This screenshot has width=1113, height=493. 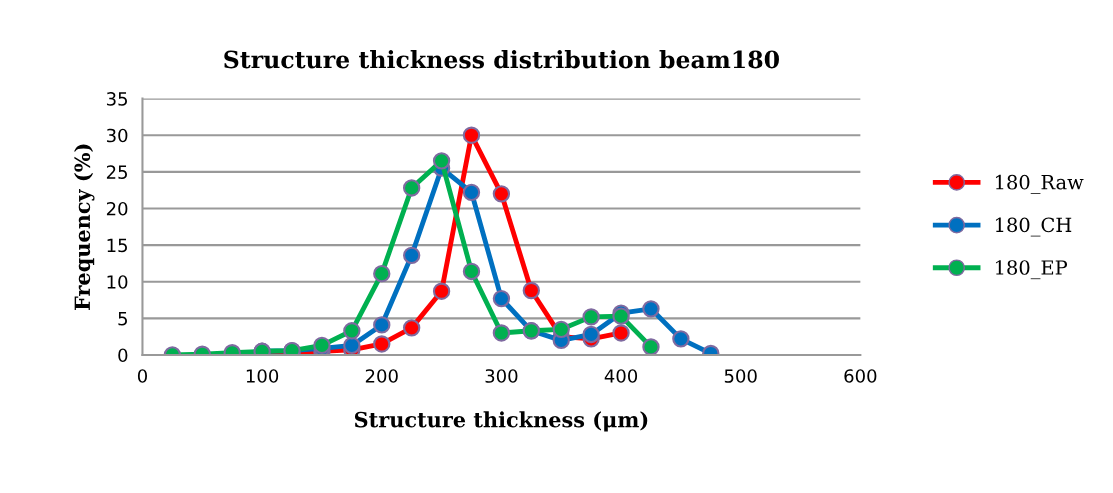 What do you see at coordinates (117, 135) in the screenshot?
I see `y-tick-label: 30` at bounding box center [117, 135].